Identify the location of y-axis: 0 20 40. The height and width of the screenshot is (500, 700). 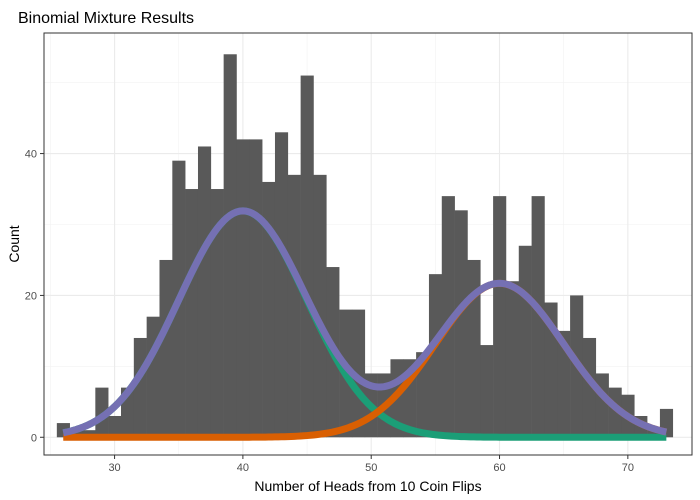
(34, 296).